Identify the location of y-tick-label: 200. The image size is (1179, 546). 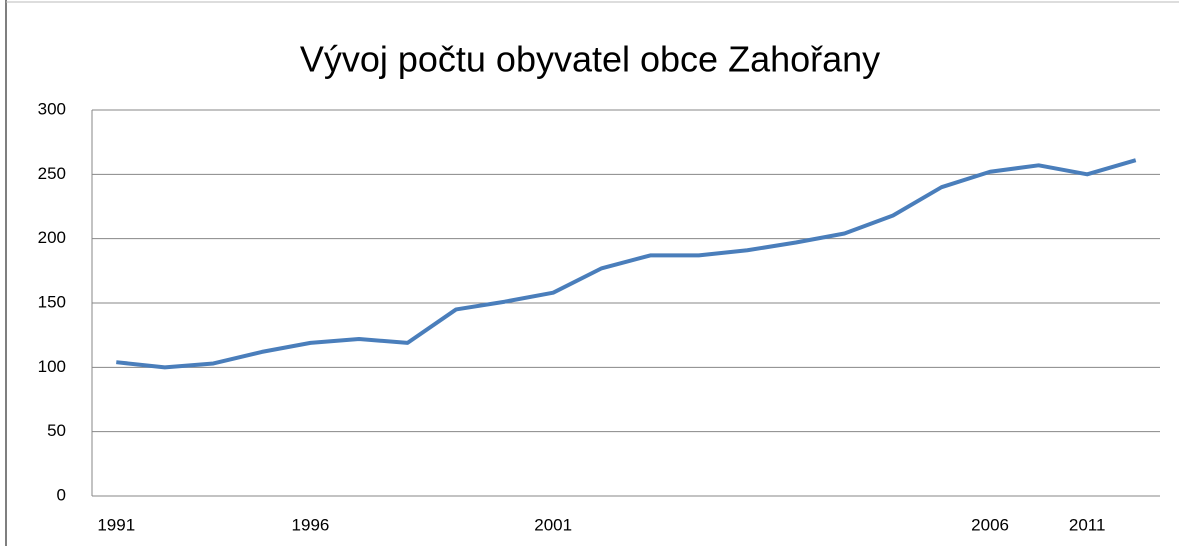
(52, 237).